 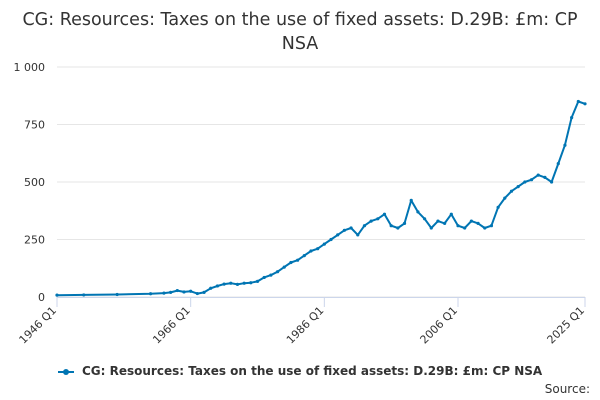 What do you see at coordinates (65, 372) in the screenshot?
I see `legend-swatch-icon` at bounding box center [65, 372].